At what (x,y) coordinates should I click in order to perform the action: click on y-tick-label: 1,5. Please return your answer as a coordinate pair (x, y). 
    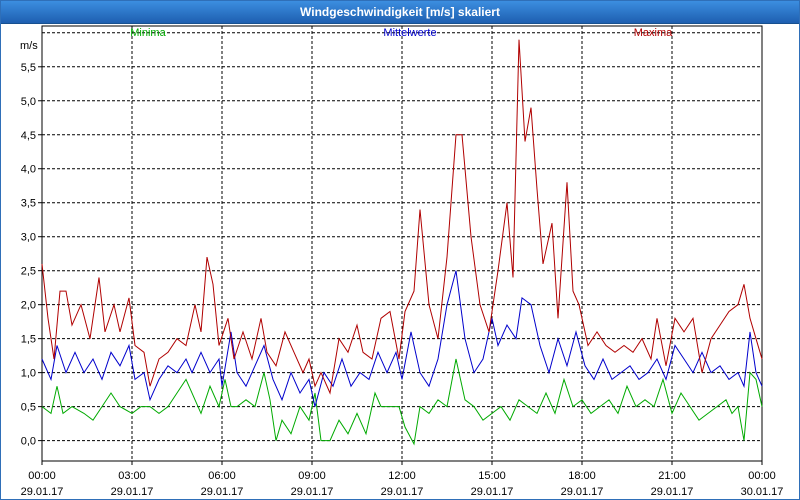
    Looking at the image, I should click on (28, 340).